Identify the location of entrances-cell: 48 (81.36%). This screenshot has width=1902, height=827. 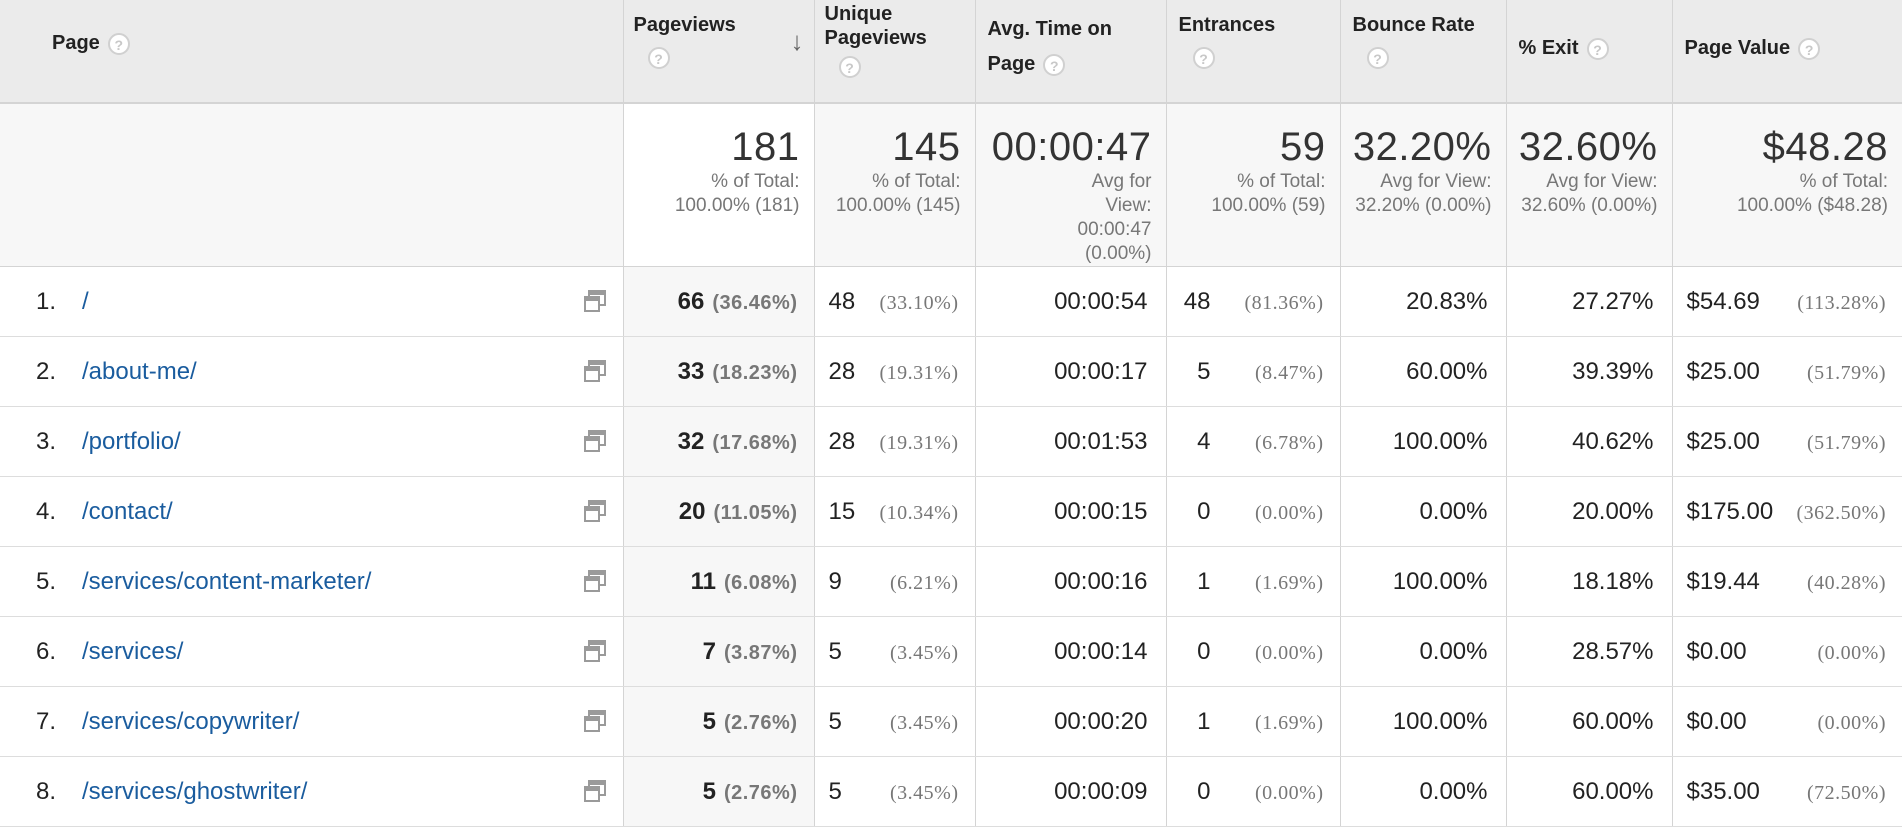
(1253, 301).